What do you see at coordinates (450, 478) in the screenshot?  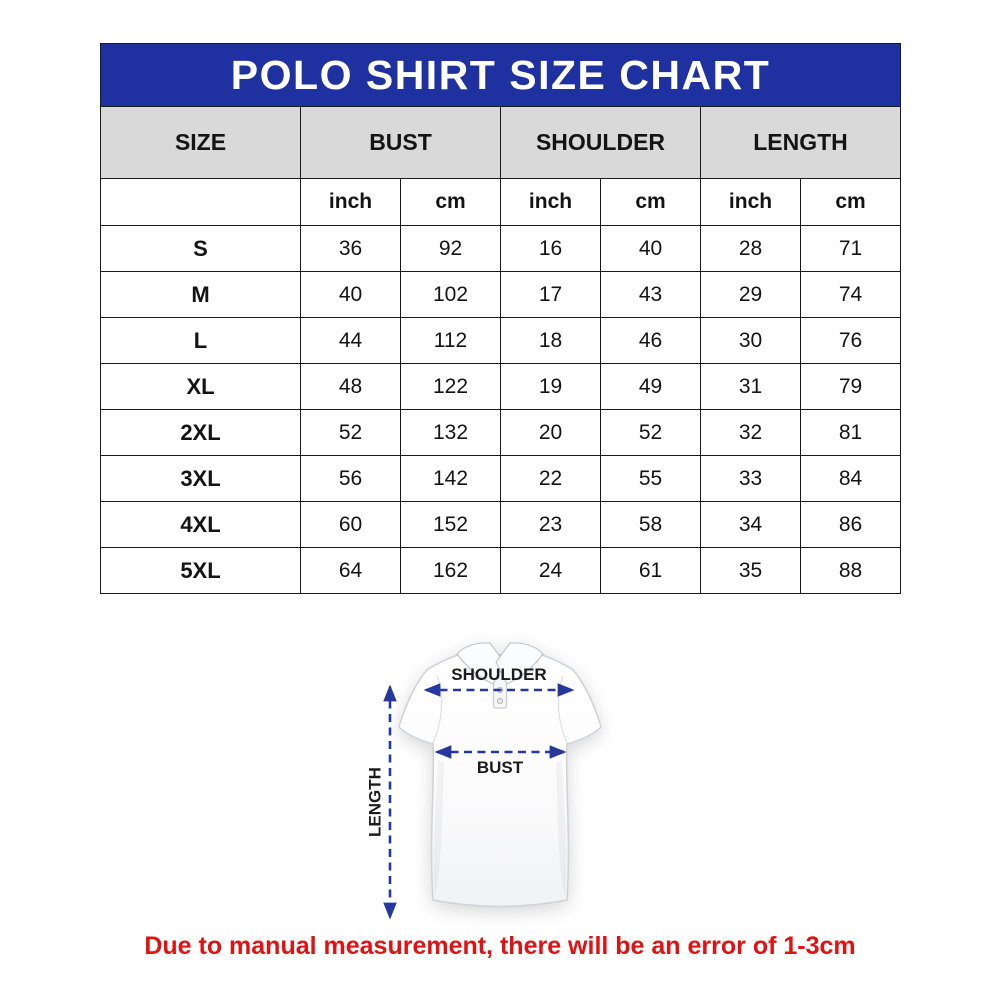 I see `measurement-value: 142` at bounding box center [450, 478].